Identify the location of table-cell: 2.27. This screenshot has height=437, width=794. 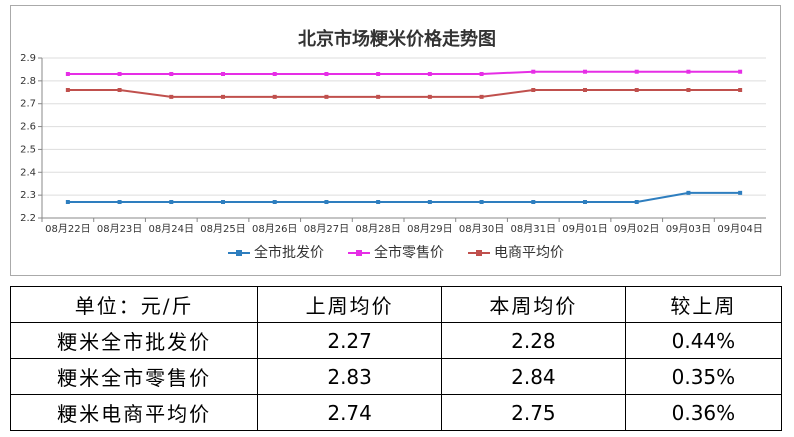
(349, 340).